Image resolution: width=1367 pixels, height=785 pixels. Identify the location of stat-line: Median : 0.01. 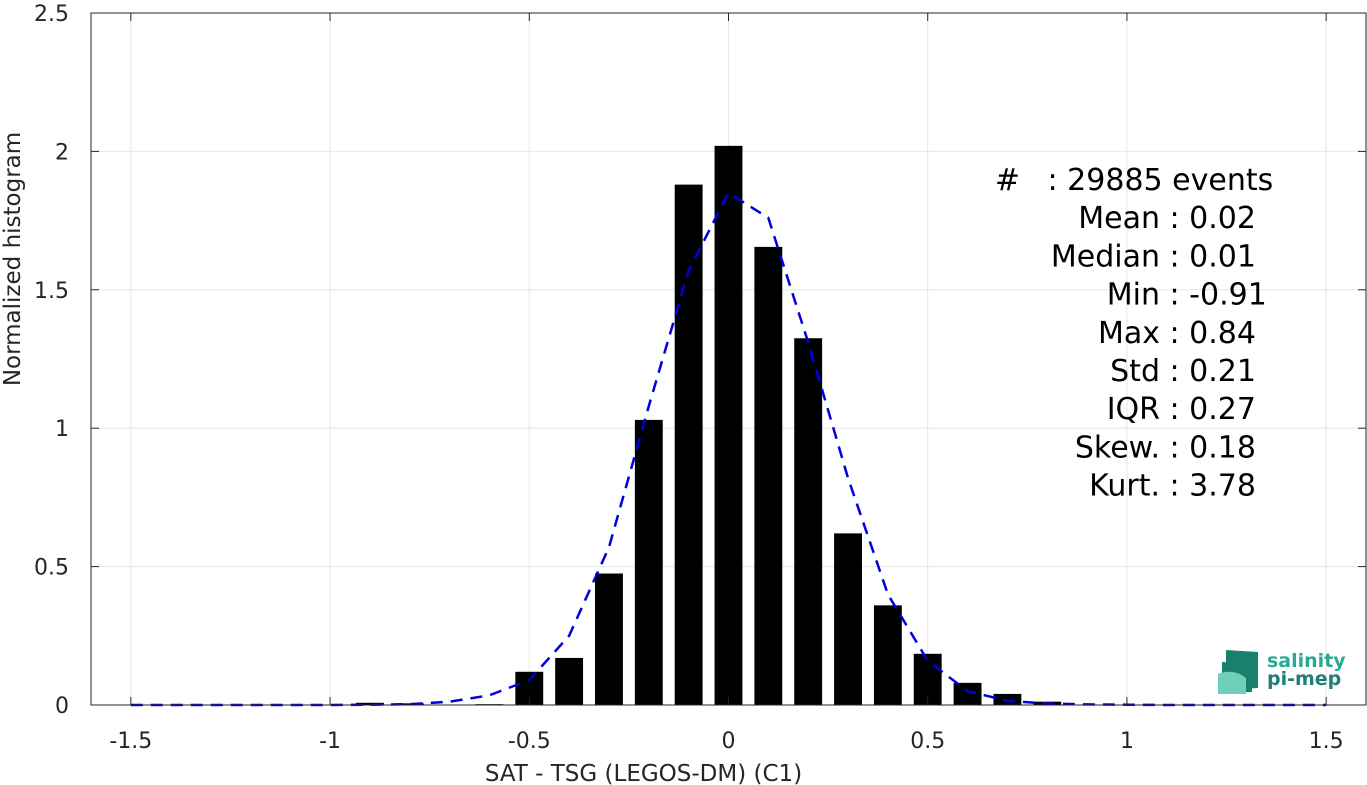
(1153, 256).